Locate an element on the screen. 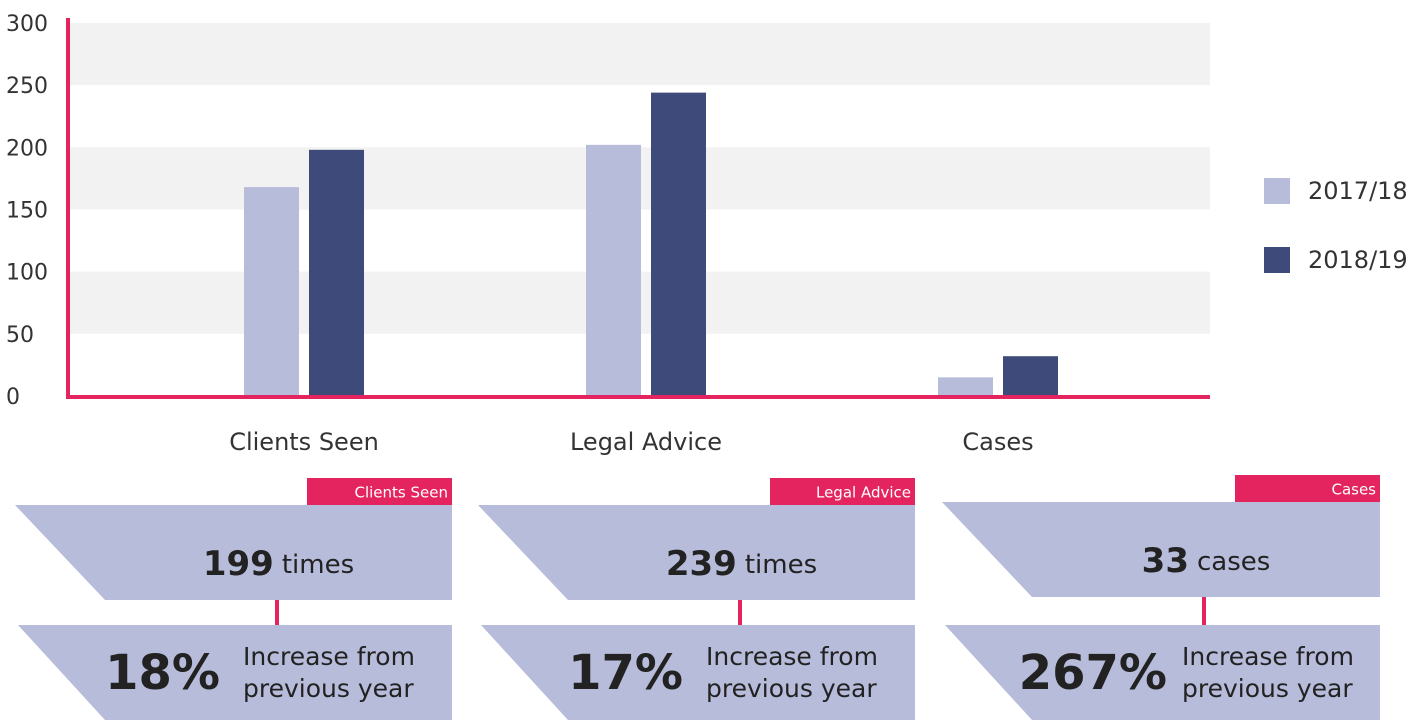 Image resolution: width=1416 pixels, height=720 pixels. y-tick-label: 100 is located at coordinates (27, 273).